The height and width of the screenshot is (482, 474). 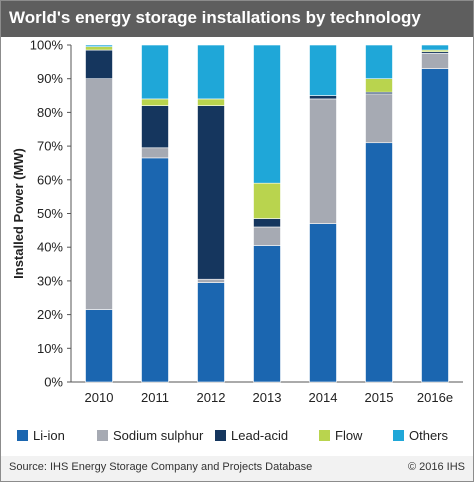 I want to click on y-tick-label: 50%, so click(x=50, y=213).